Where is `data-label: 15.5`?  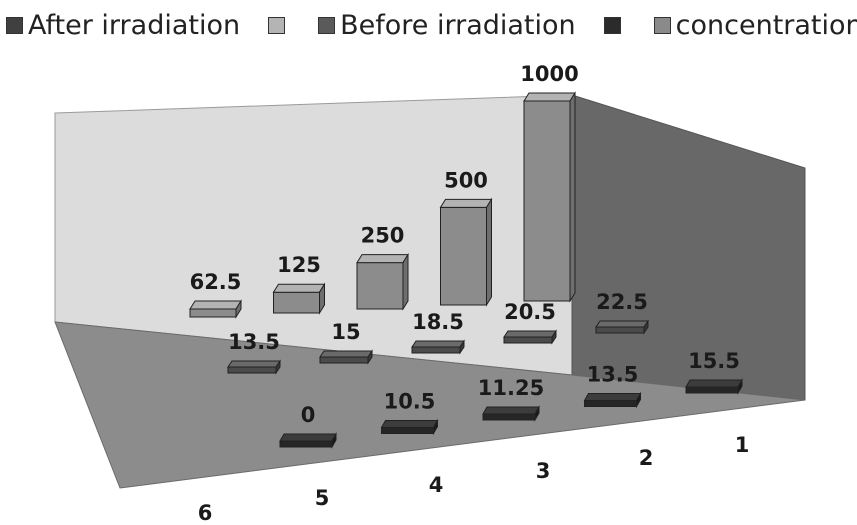 data-label: 15.5 is located at coordinates (714, 361).